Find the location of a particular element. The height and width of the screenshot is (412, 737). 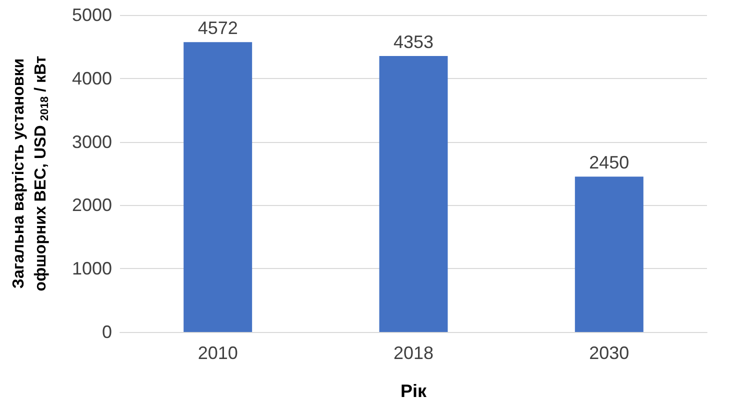

data-label: 4353 is located at coordinates (413, 42).